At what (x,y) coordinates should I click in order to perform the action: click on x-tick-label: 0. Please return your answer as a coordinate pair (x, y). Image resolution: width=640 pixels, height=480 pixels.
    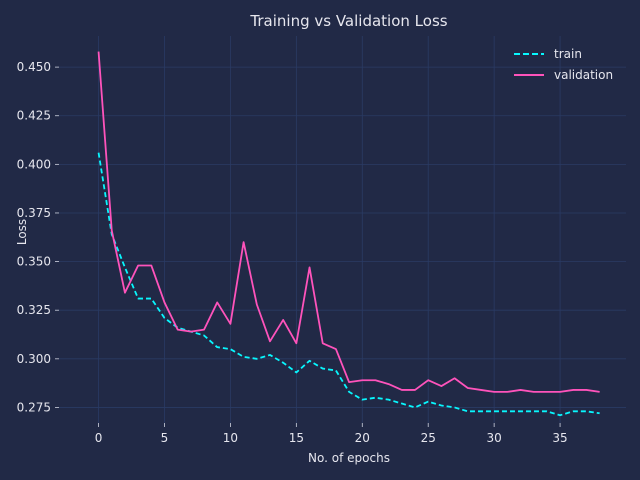
    Looking at the image, I should click on (99, 438).